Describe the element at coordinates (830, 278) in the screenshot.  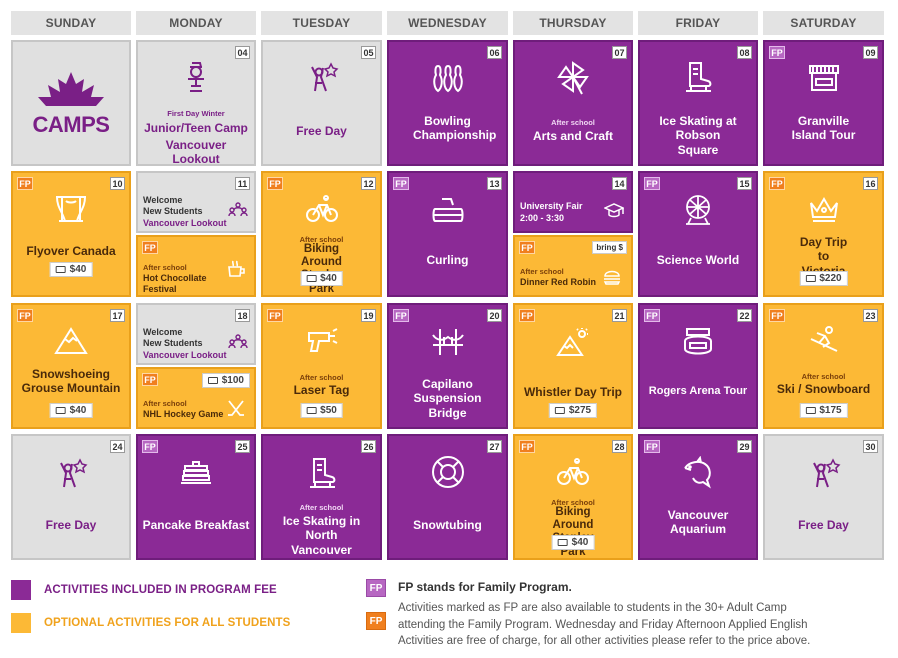
I see `price-value: $220` at that location.